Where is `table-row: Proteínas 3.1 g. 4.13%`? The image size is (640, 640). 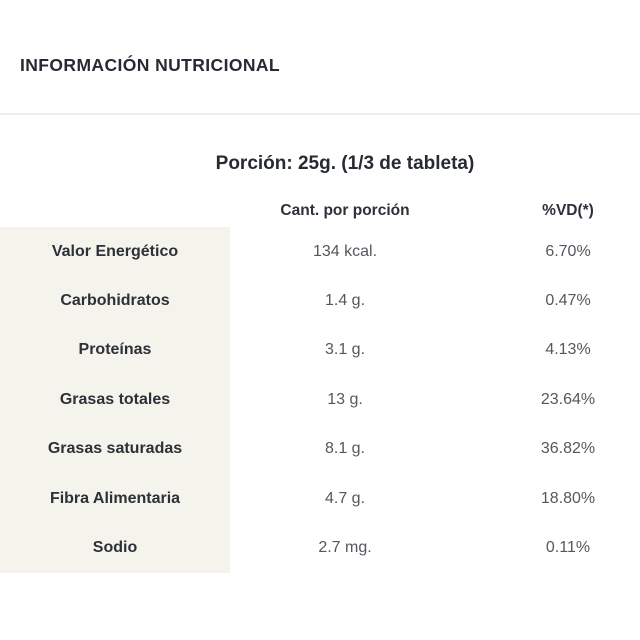
table-row: Proteínas 3.1 g. 4.13% is located at coordinates (320, 350).